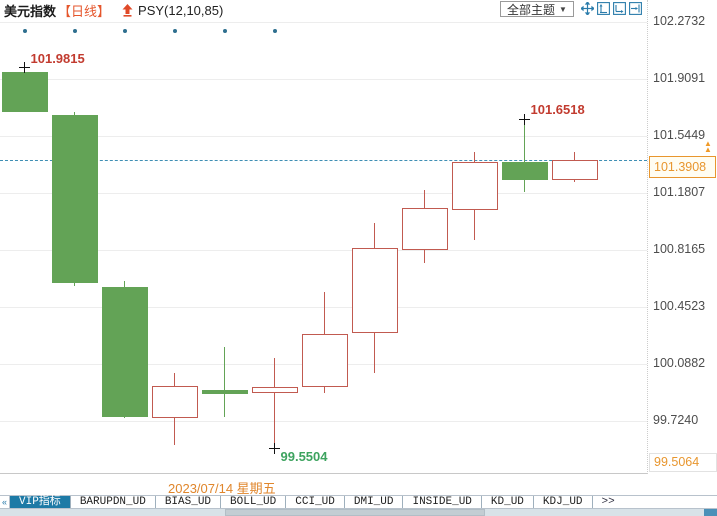 Image resolution: width=717 pixels, height=516 pixels. What do you see at coordinates (557, 110) in the screenshot?
I see `annotation-price-label: 101.6518` at bounding box center [557, 110].